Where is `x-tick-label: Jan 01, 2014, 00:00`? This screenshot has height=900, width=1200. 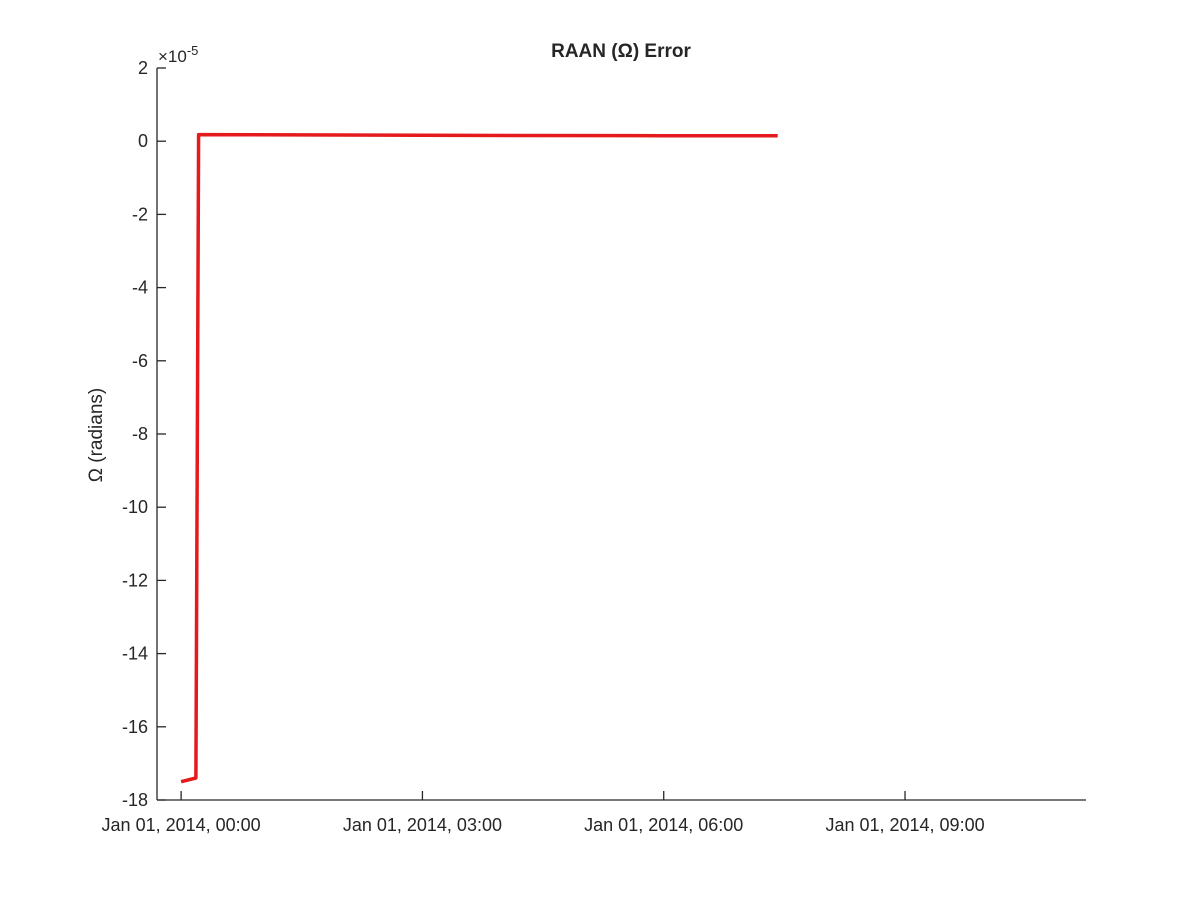 x-tick-label: Jan 01, 2014, 00:00 is located at coordinates (181, 825).